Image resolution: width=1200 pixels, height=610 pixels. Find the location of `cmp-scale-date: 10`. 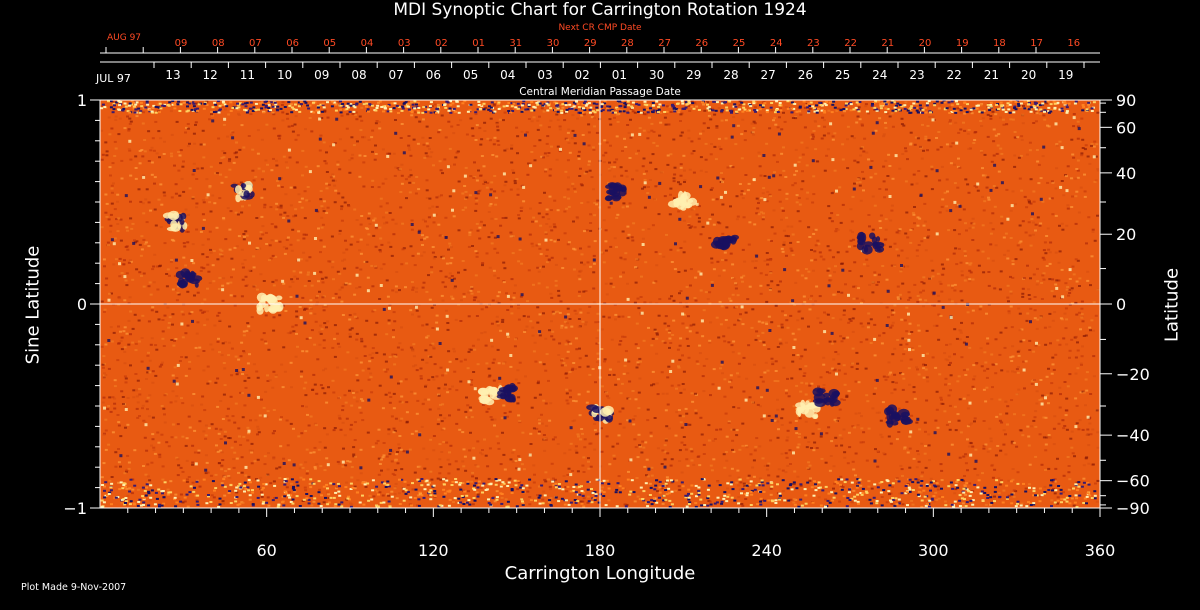

cmp-scale-date: 10 is located at coordinates (284, 75).